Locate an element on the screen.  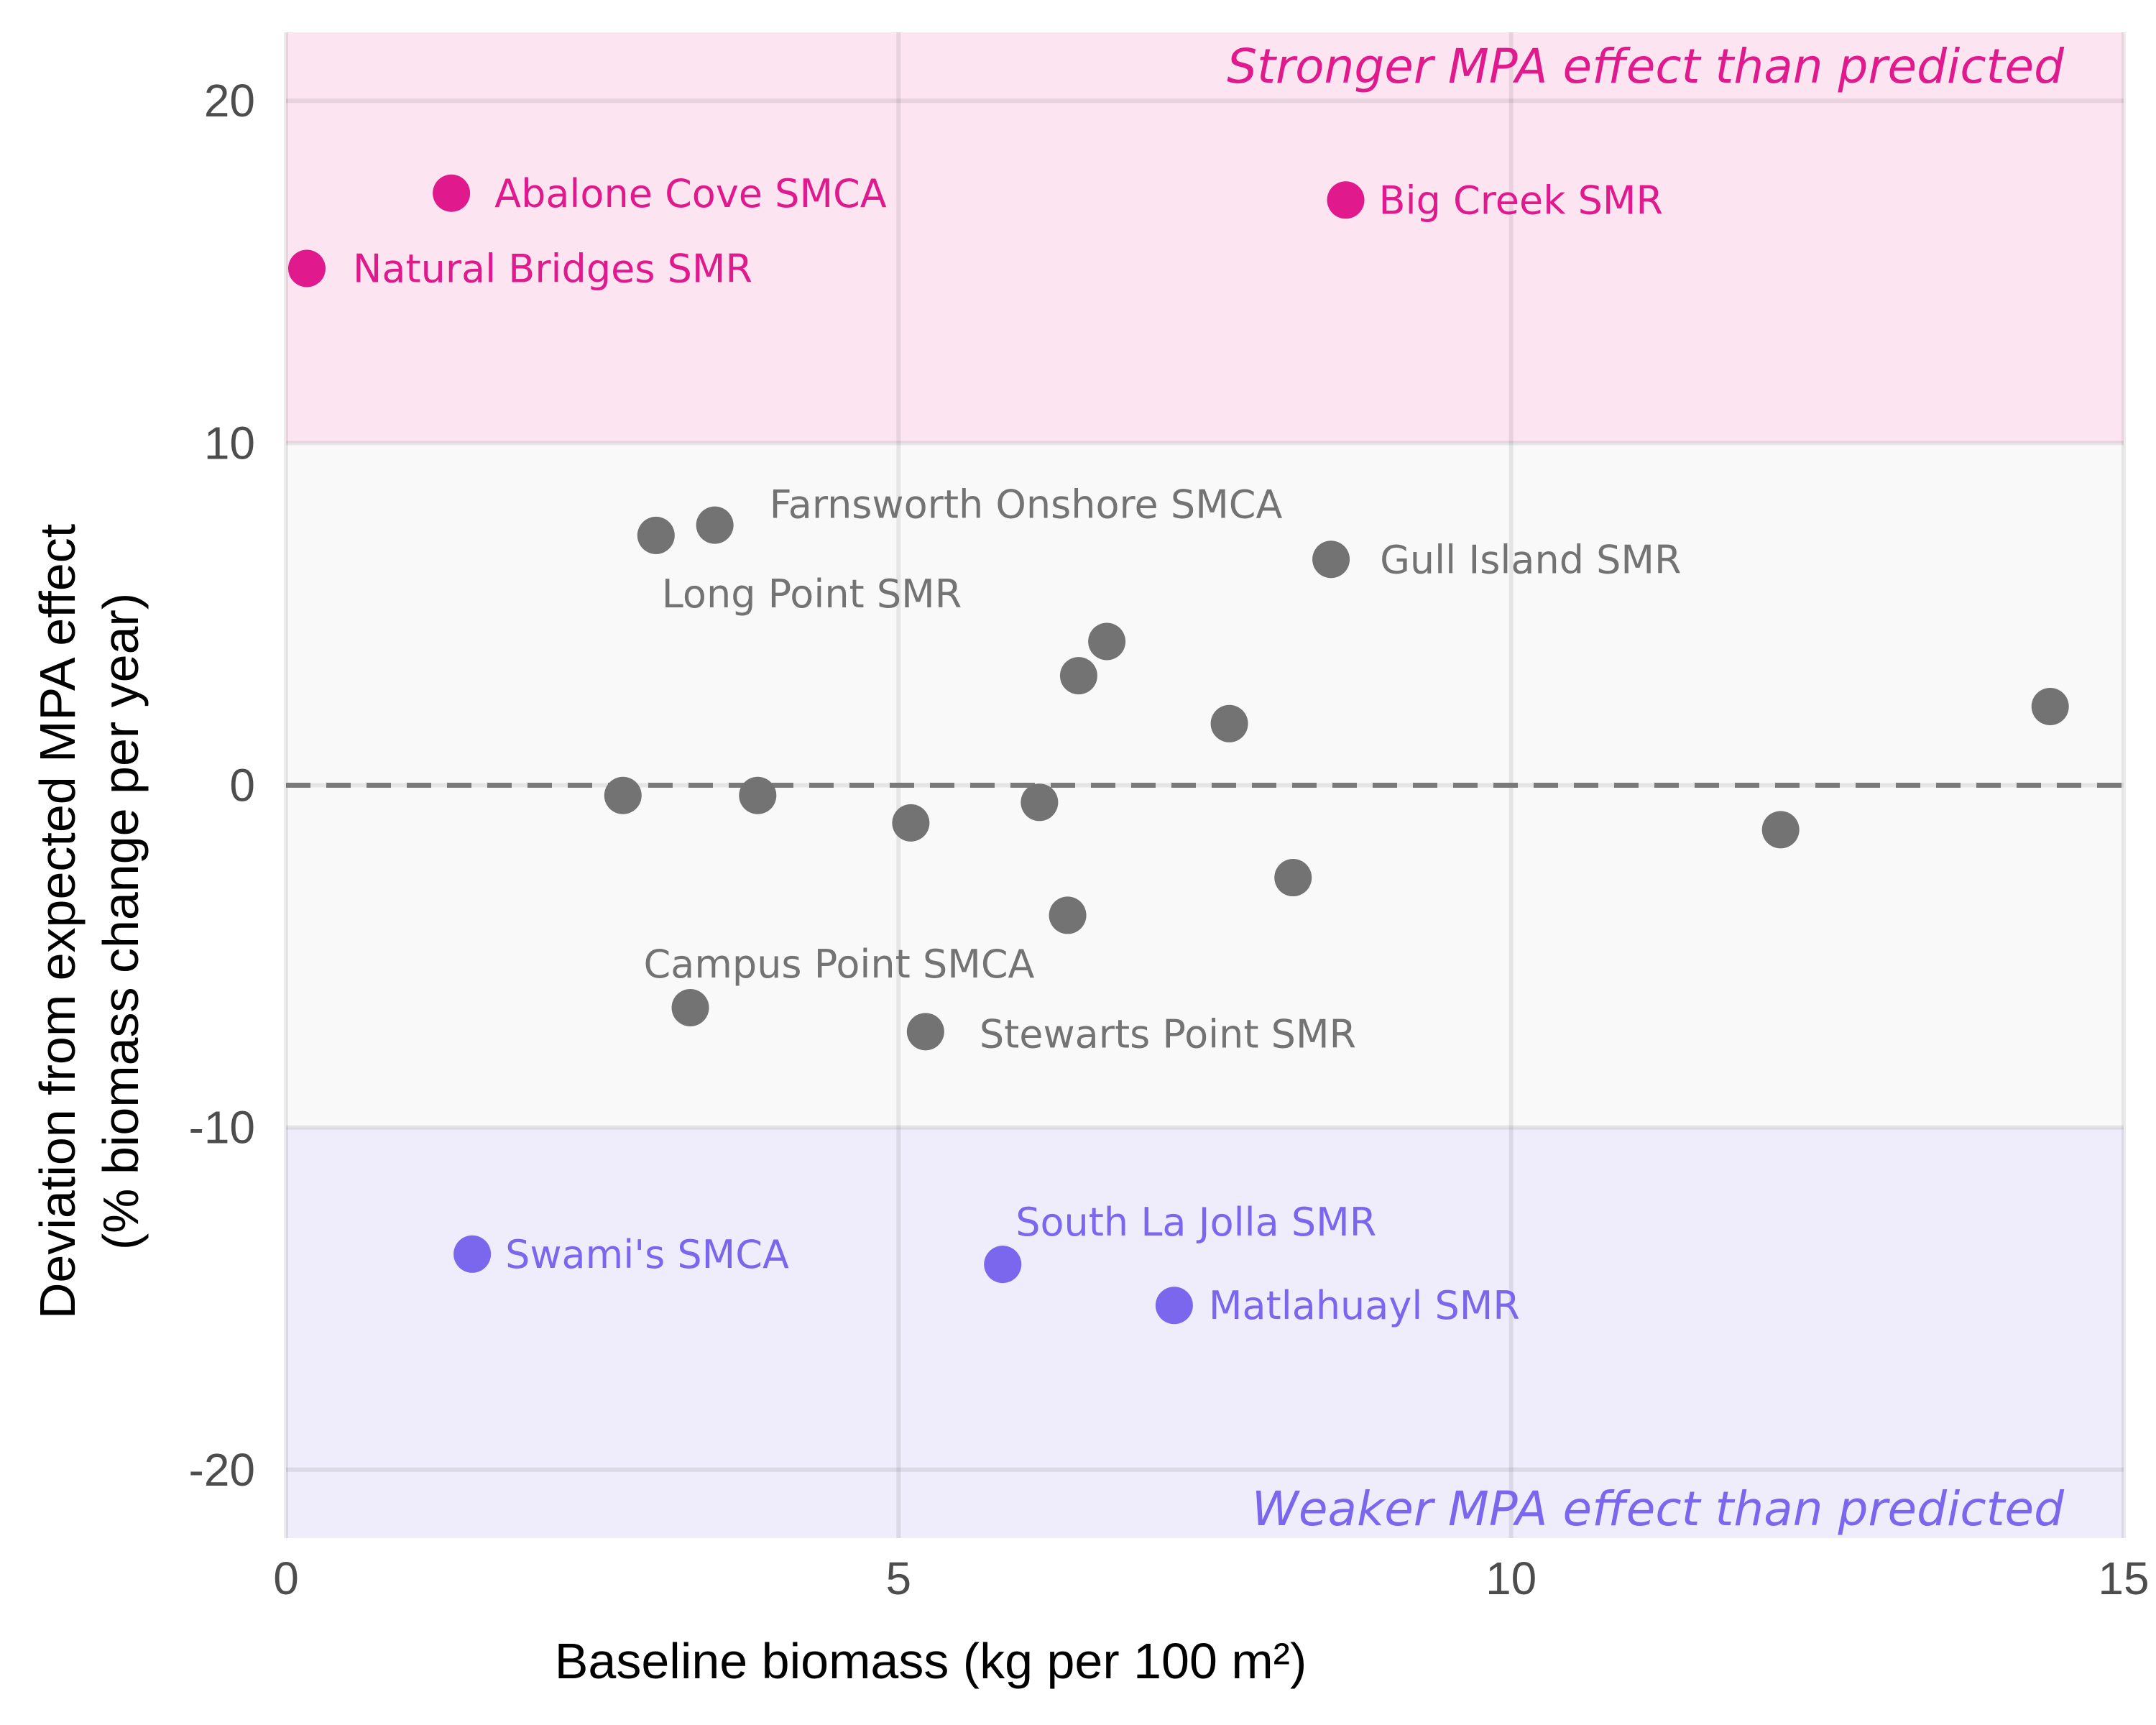
y-axis-title-line1: Deviation from expected MPA effect is located at coordinates (58, 921).